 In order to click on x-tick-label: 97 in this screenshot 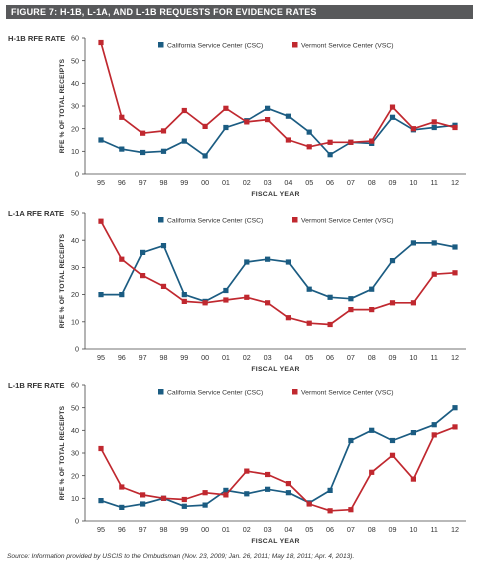, I will do `click(143, 357)`.